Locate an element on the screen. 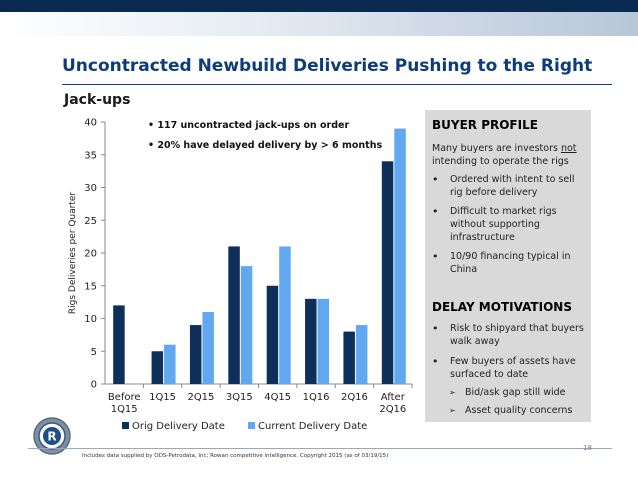 The image size is (638, 493). footer-divider is located at coordinates (320, 448).